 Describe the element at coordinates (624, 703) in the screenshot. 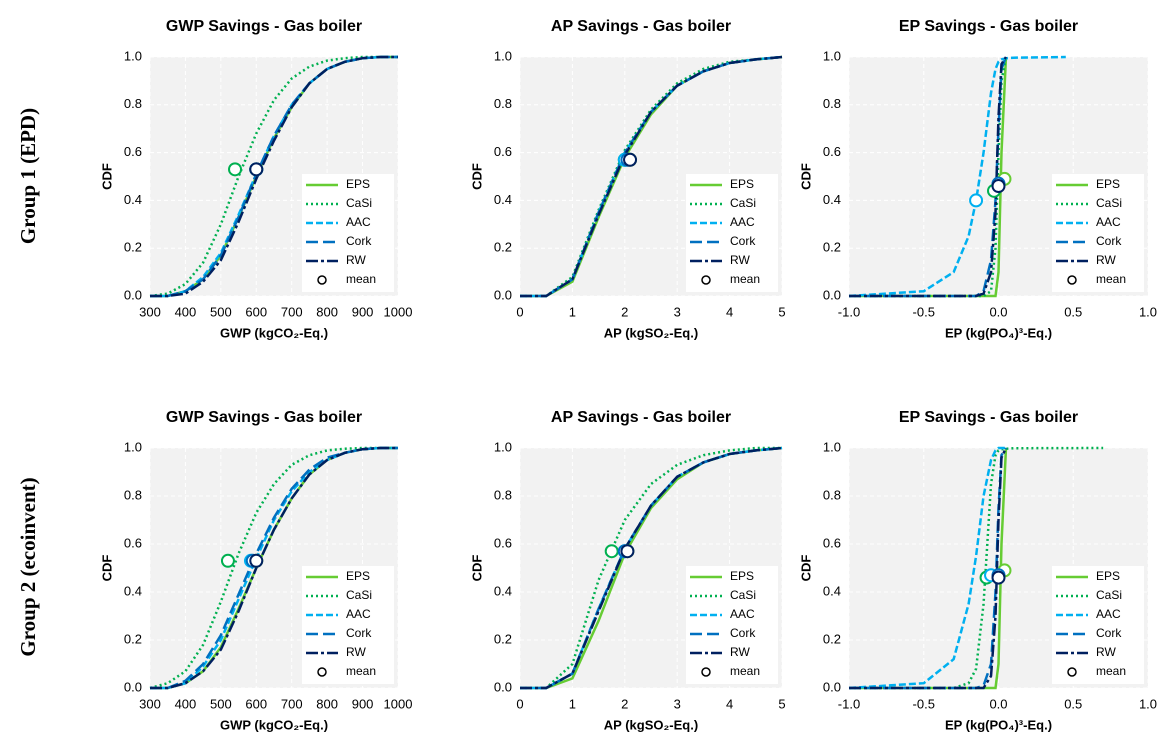

I see `x-tick-label: 2` at that location.